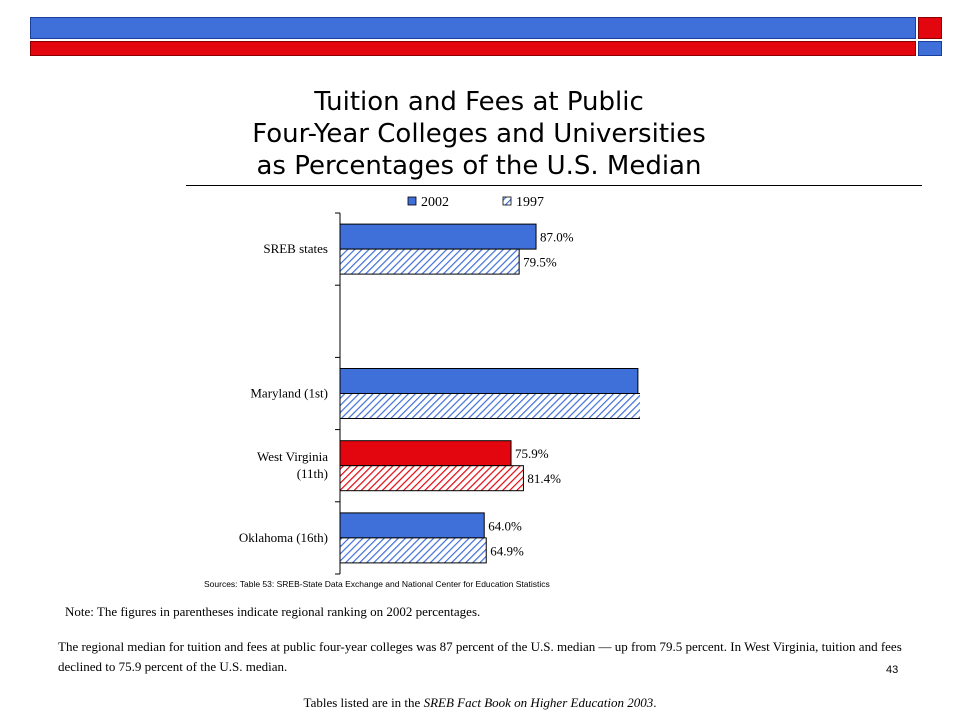  Describe the element at coordinates (479, 102) in the screenshot. I see `title-line-1: Tuition and Fees at Public` at that location.